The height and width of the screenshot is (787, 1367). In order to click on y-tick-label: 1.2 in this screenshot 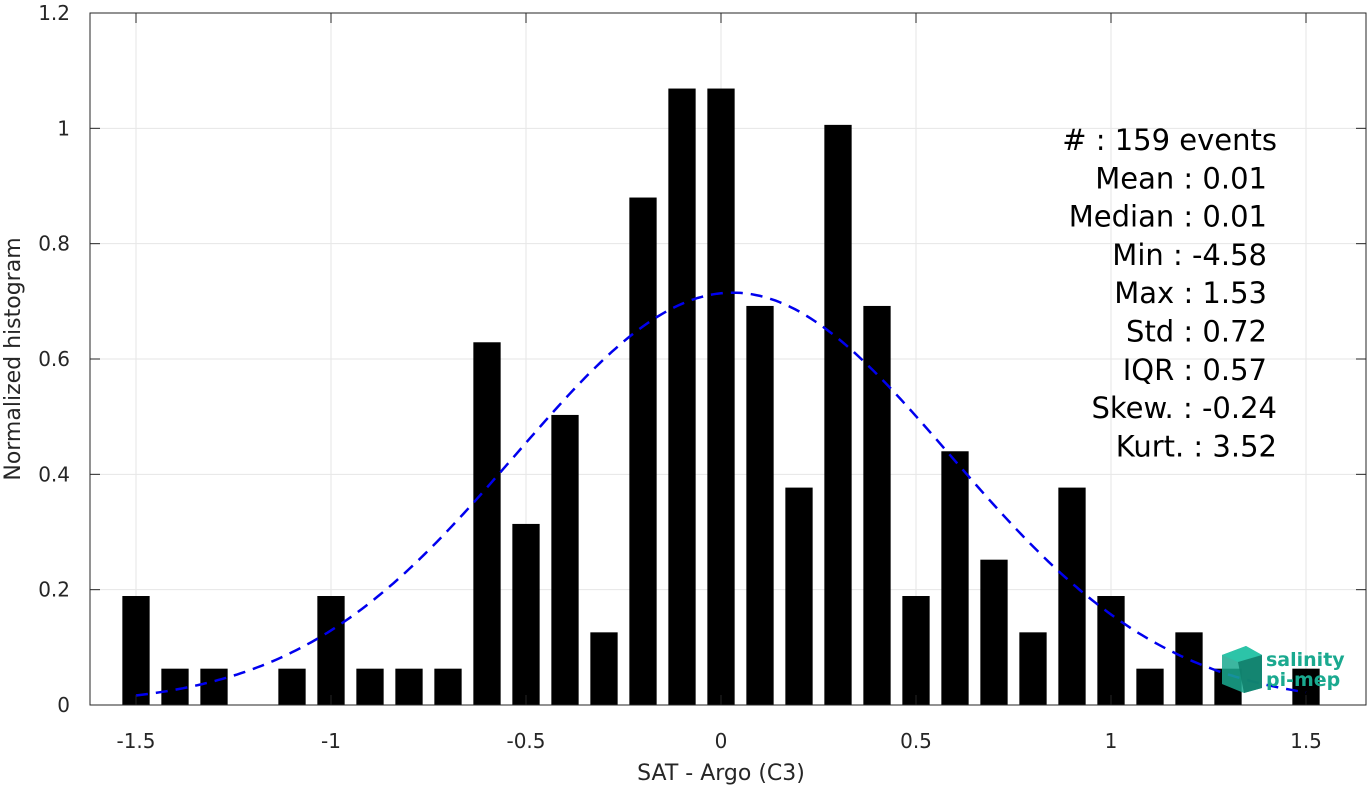, I will do `click(54, 13)`.